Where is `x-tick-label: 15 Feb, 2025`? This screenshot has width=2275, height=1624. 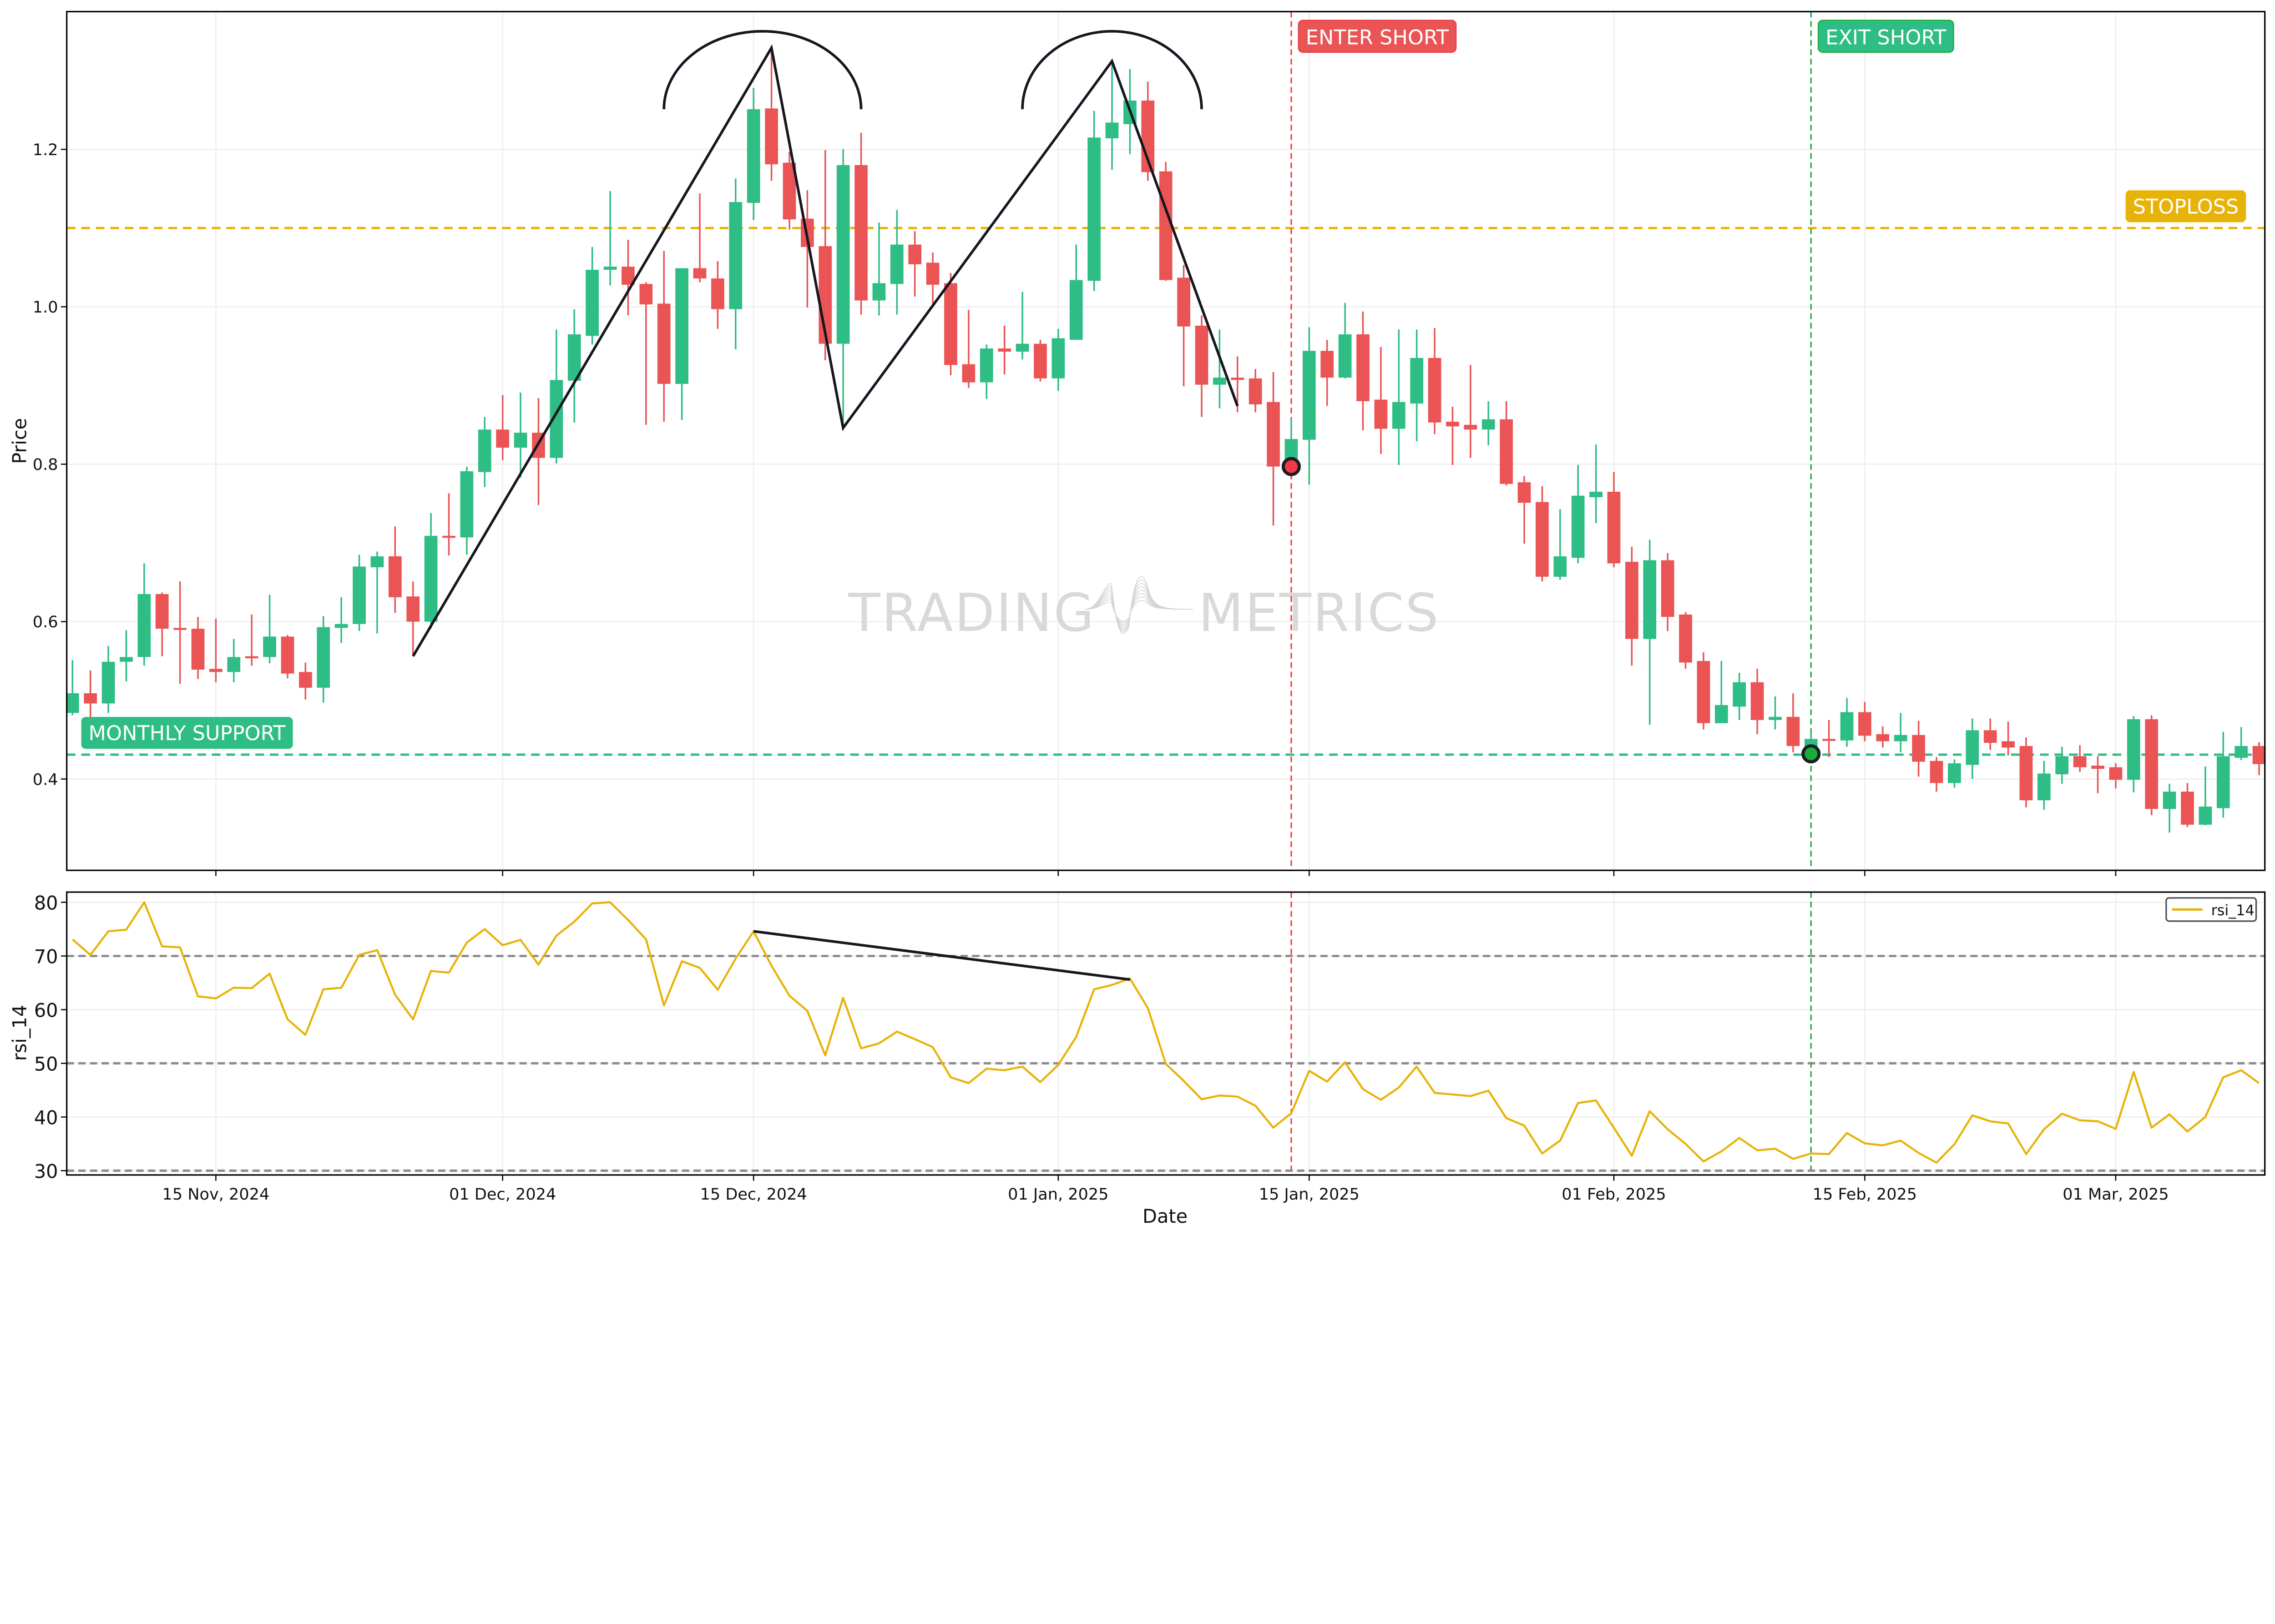
x-tick-label: 15 Feb, 2025 is located at coordinates (1865, 1194).